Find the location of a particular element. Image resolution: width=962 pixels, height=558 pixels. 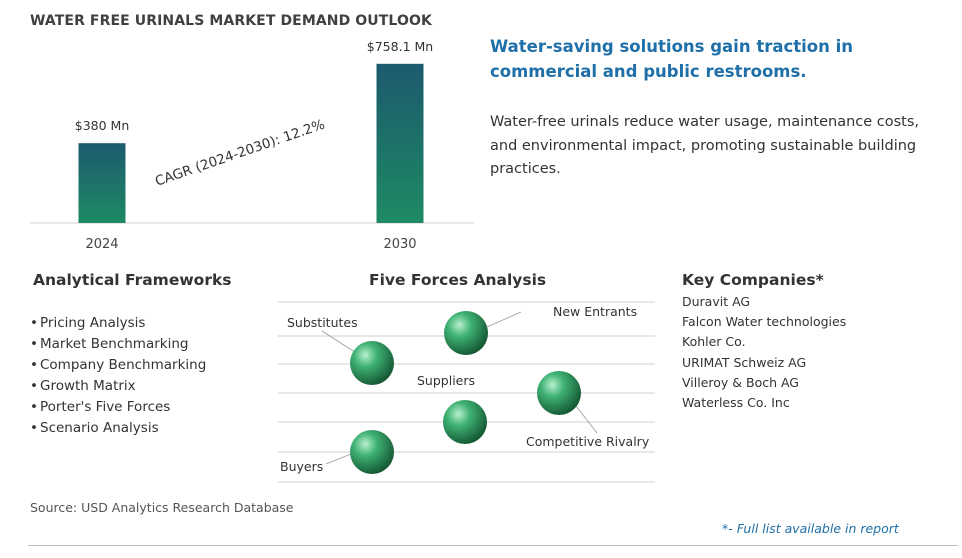

list-item: Villeroy & Boch AG is located at coordinates (740, 382).